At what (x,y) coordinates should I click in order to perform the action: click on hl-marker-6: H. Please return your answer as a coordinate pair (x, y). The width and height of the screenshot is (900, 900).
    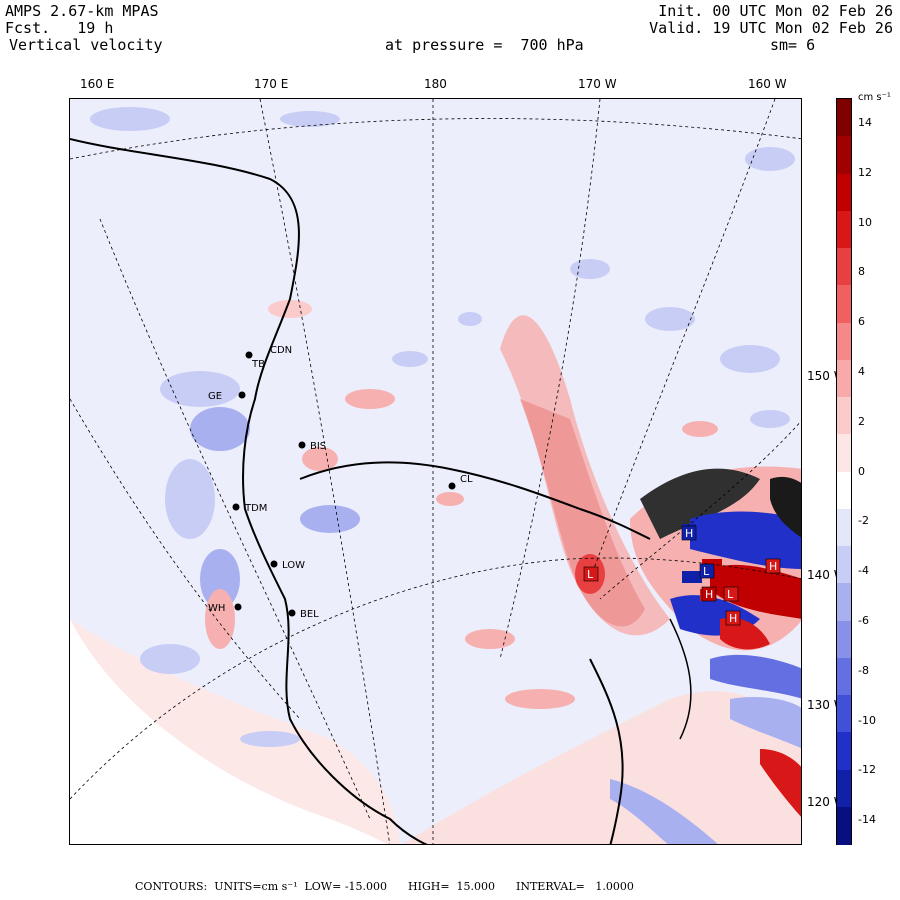
    Looking at the image, I should click on (709, 594).